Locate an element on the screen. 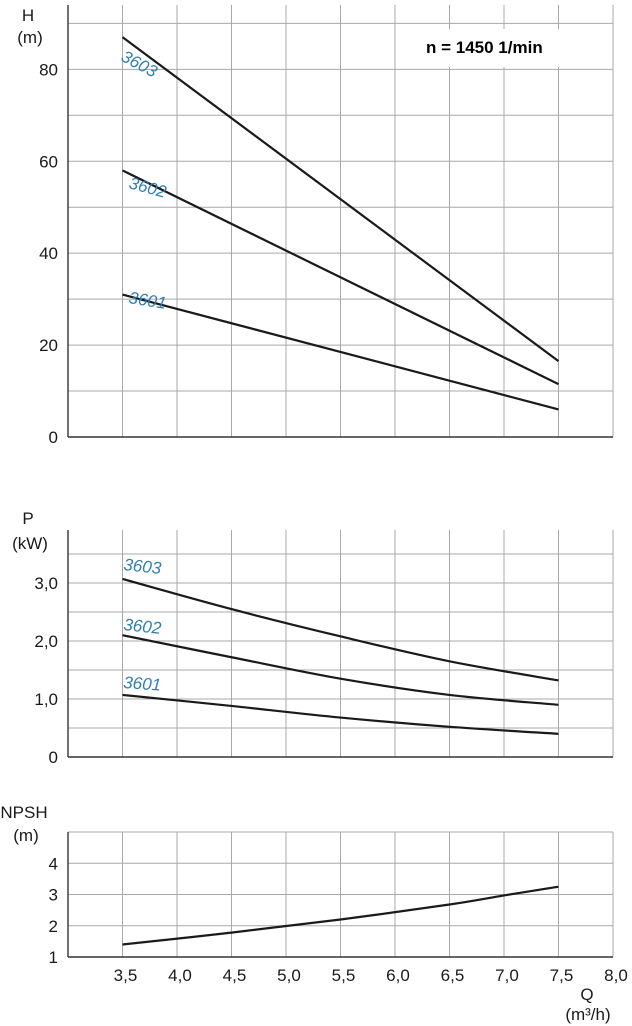 The width and height of the screenshot is (632, 1026). y-tick-label: 1 is located at coordinates (53, 957).